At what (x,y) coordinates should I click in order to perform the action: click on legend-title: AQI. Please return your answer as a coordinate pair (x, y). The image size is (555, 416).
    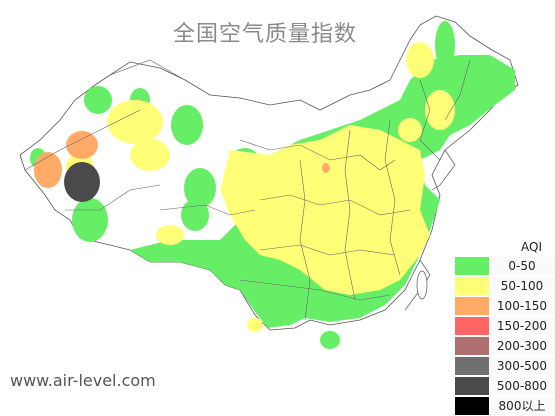
    Looking at the image, I should click on (531, 247).